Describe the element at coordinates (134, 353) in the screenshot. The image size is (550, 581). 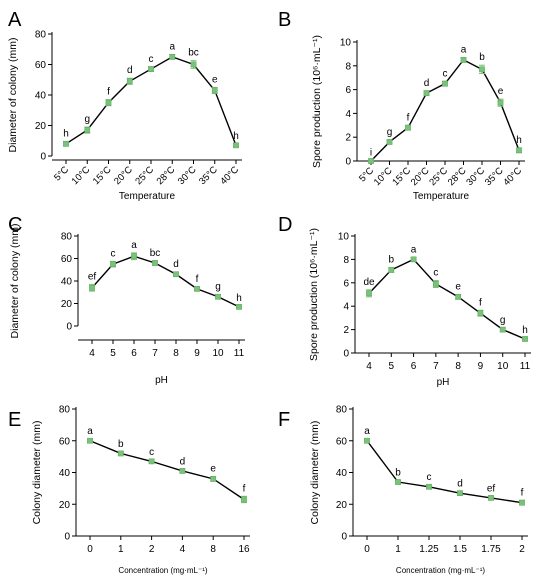
I see `x-tick-label: 6` at that location.